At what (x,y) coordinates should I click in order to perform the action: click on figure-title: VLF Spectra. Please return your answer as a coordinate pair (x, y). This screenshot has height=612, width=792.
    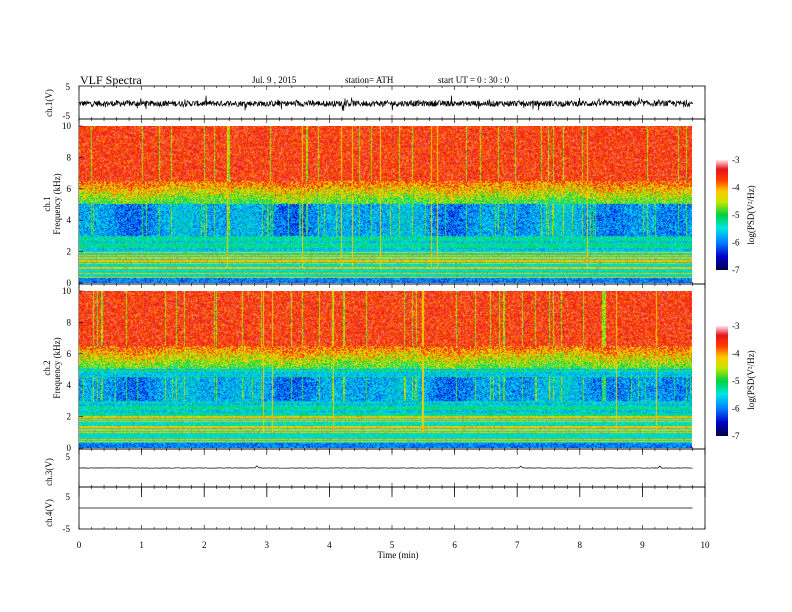
    Looking at the image, I should click on (111, 80).